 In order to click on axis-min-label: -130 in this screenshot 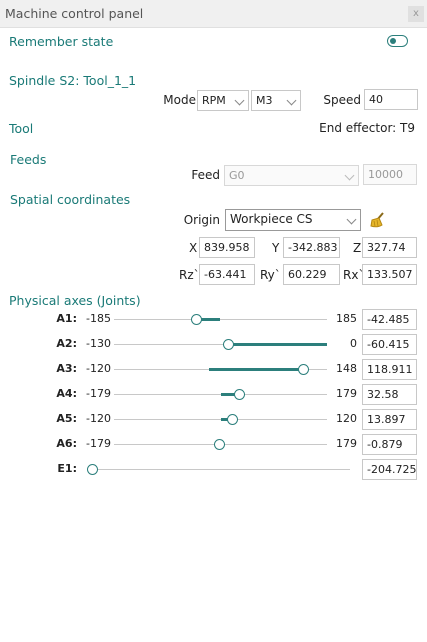, I will do `click(98, 343)`.